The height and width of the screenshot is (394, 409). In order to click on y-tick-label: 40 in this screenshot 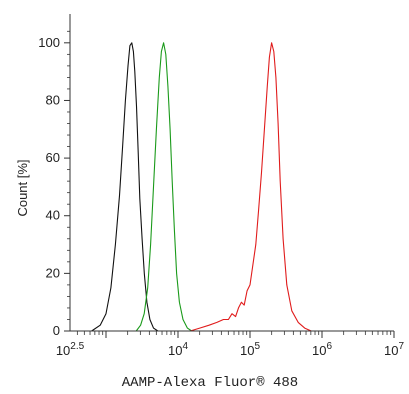, I will do `click(53, 215)`.